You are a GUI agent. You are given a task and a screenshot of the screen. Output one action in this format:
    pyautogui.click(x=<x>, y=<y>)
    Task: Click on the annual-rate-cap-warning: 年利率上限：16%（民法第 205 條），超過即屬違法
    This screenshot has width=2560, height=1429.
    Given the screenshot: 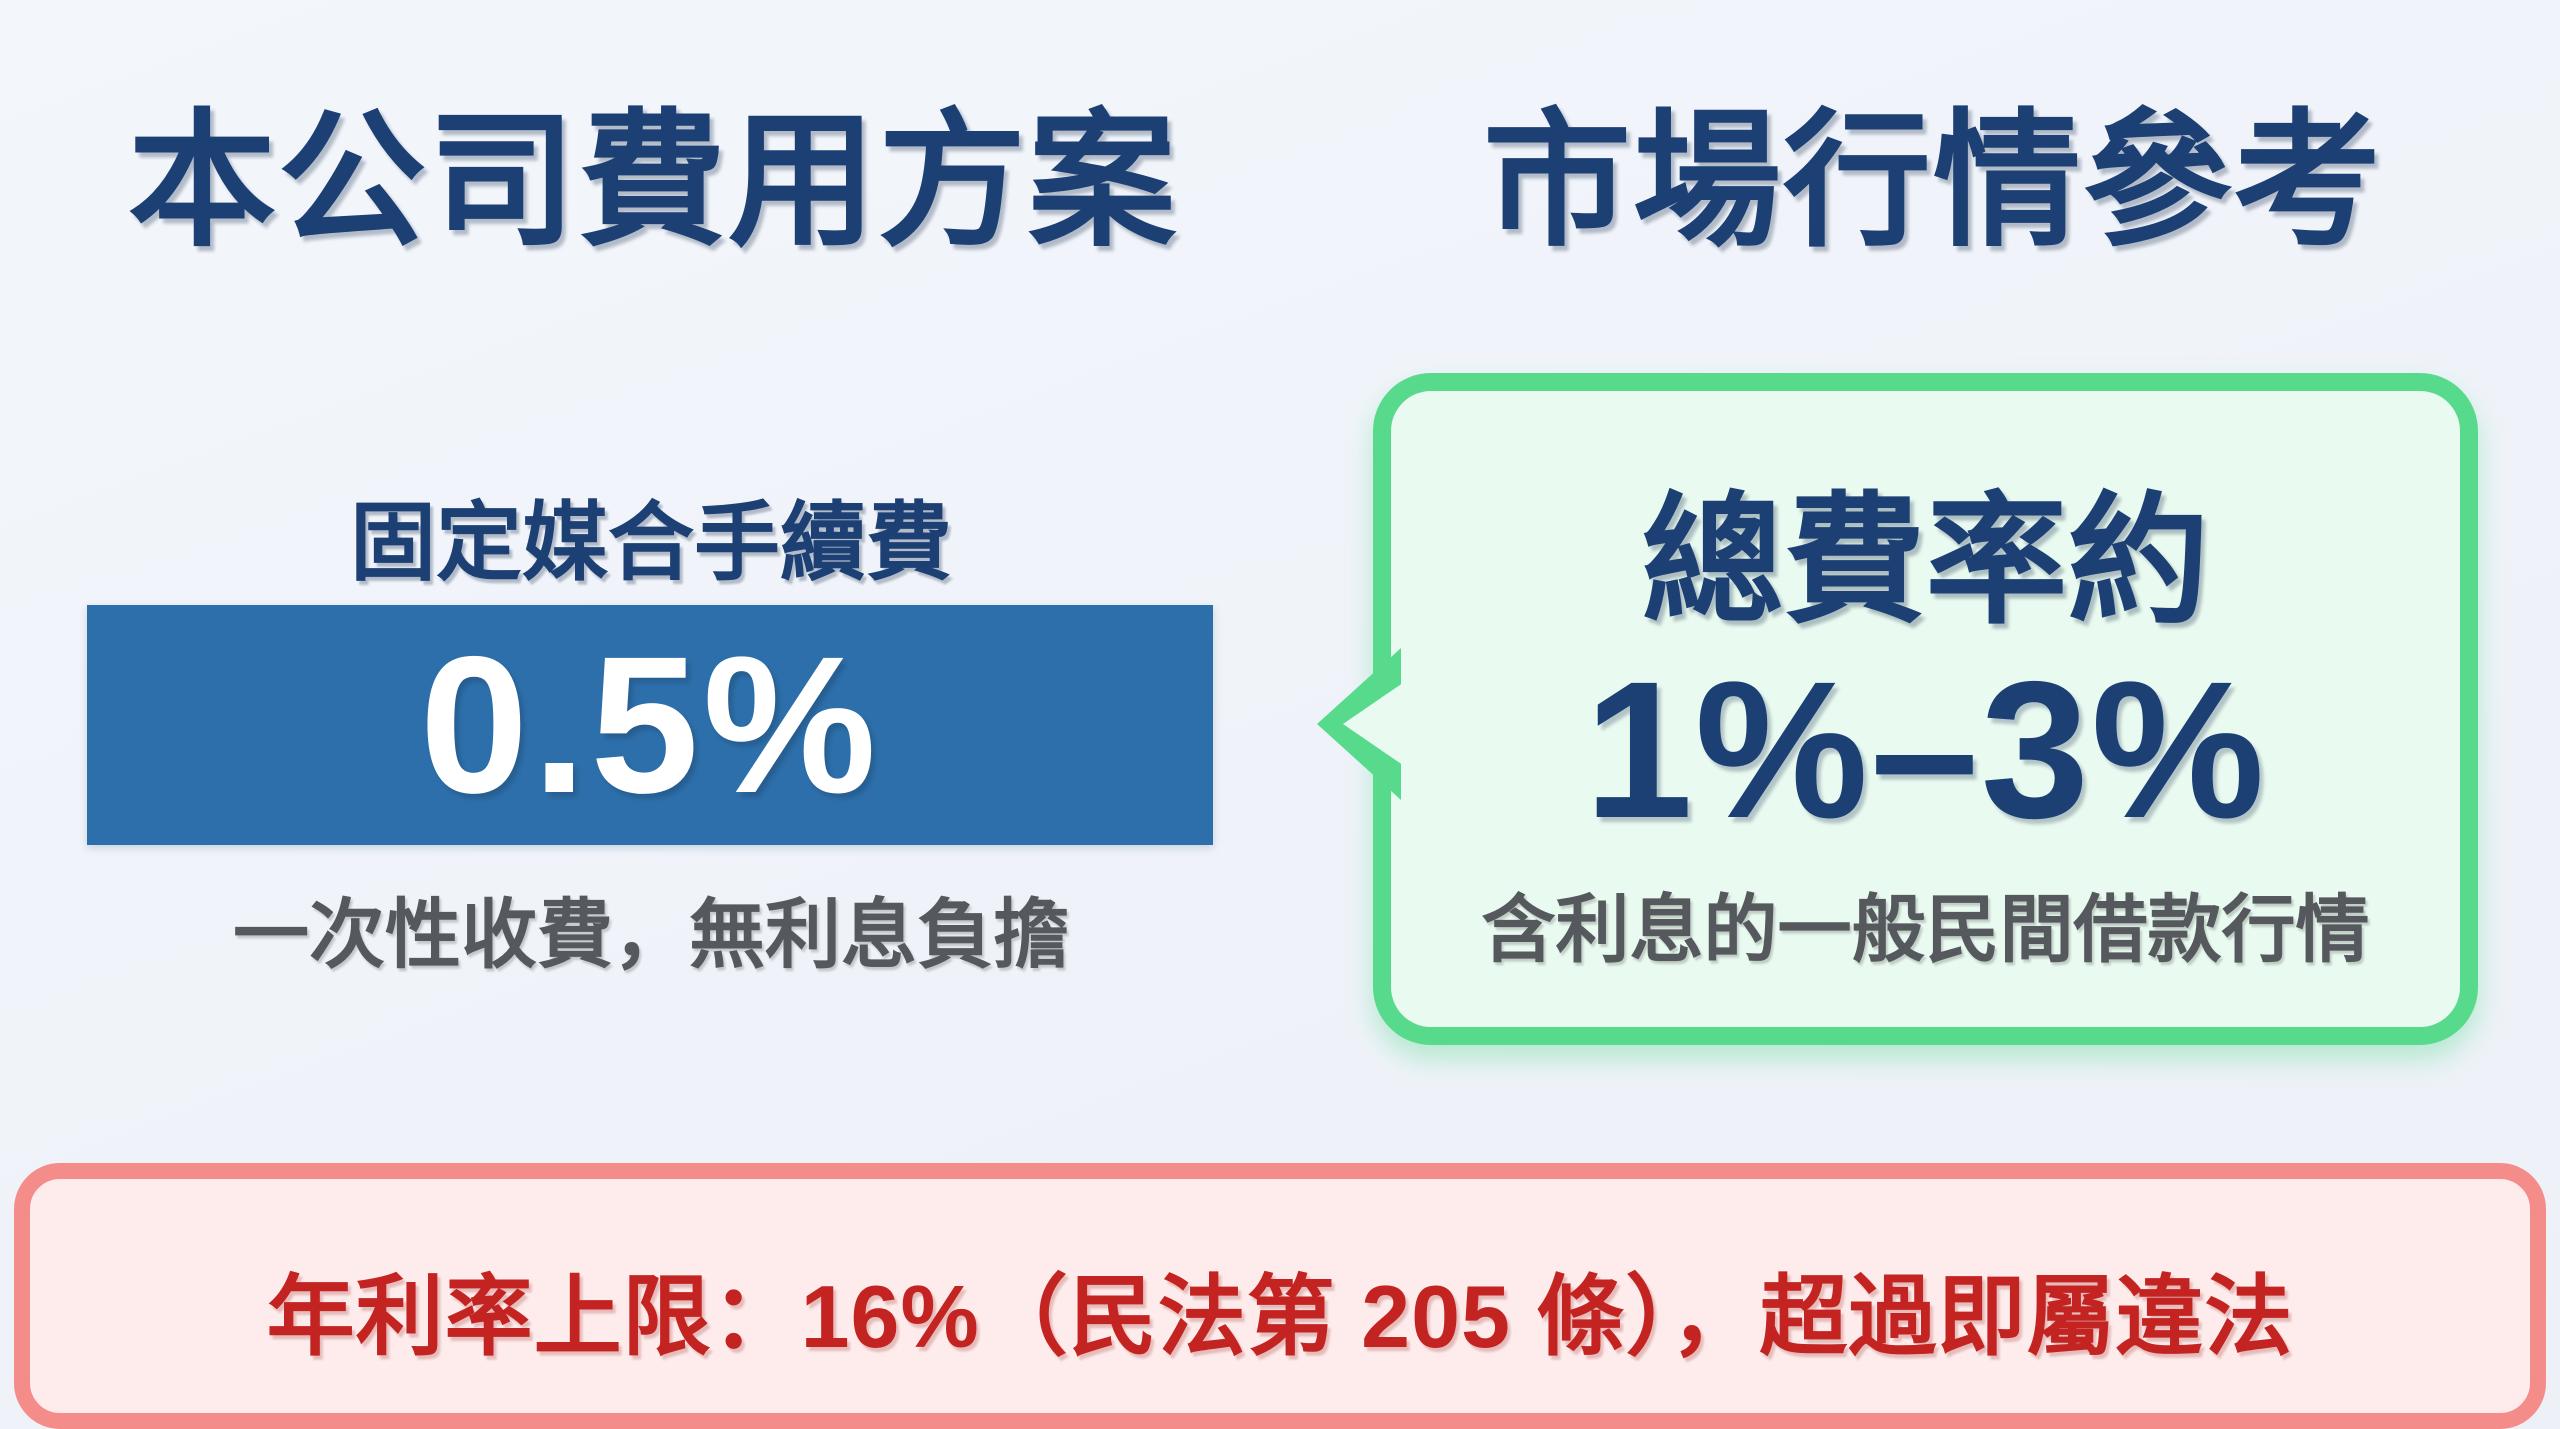 What is the action you would take?
    pyautogui.click(x=1280, y=1316)
    